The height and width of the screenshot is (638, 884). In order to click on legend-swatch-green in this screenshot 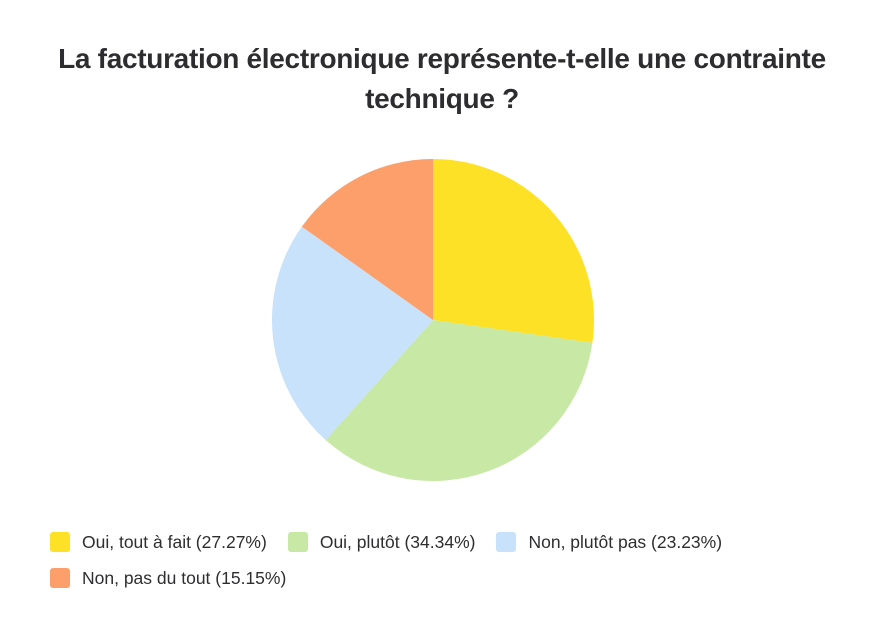, I will do `click(297, 542)`.